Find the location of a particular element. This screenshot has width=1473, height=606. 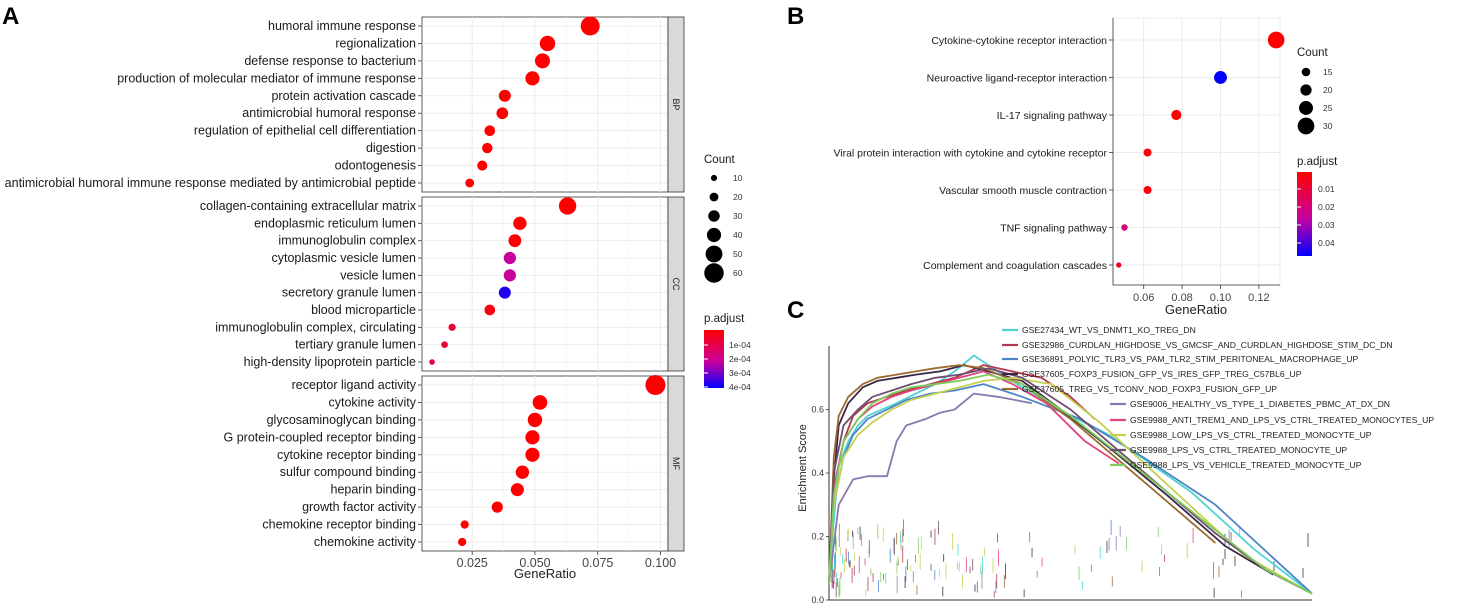

size-legend-label: 20 is located at coordinates (1328, 90).